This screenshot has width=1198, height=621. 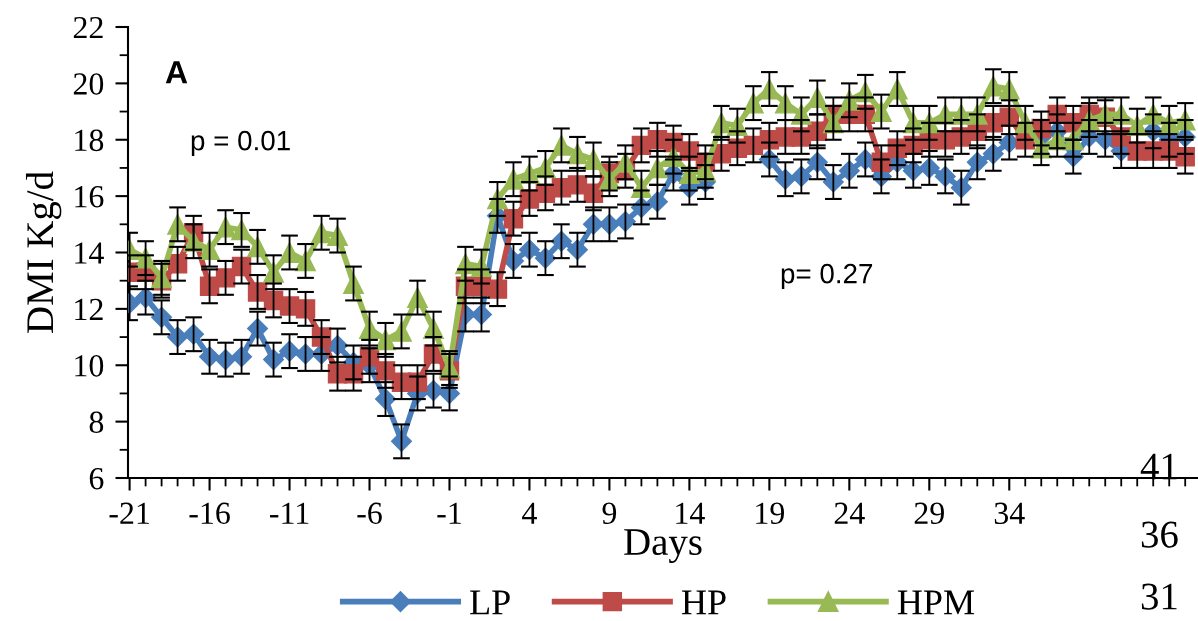 I want to click on x-tick-label: -21, so click(x=129, y=513).